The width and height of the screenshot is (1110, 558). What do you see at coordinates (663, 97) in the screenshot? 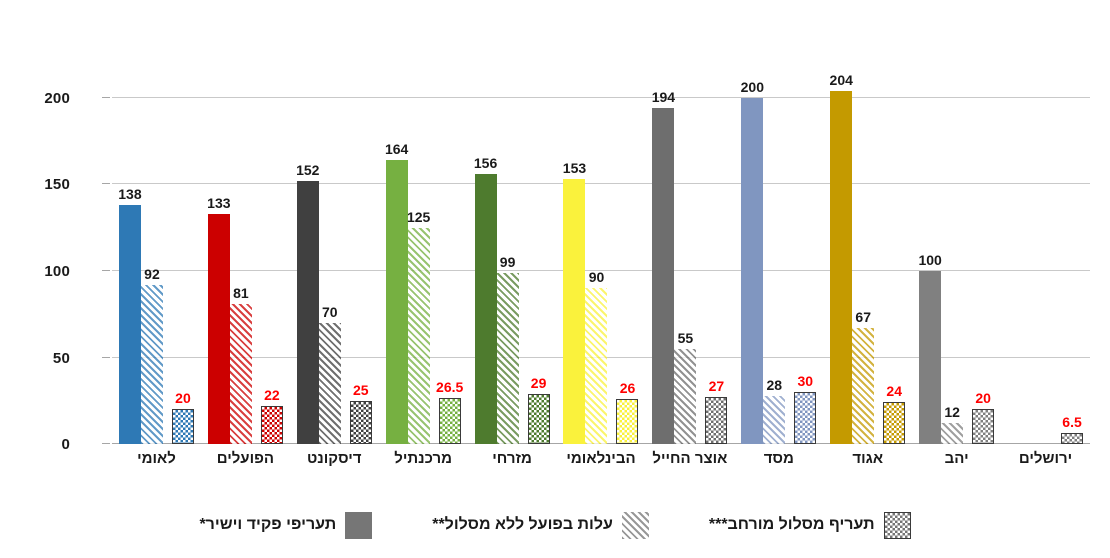
I see `bar-value-label: 194` at bounding box center [663, 97].